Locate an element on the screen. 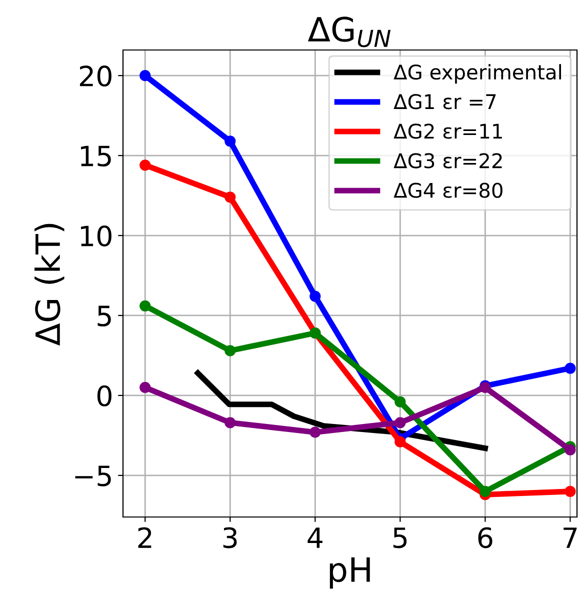 The image size is (580, 603). y-tick-label: 0 is located at coordinates (104, 395).